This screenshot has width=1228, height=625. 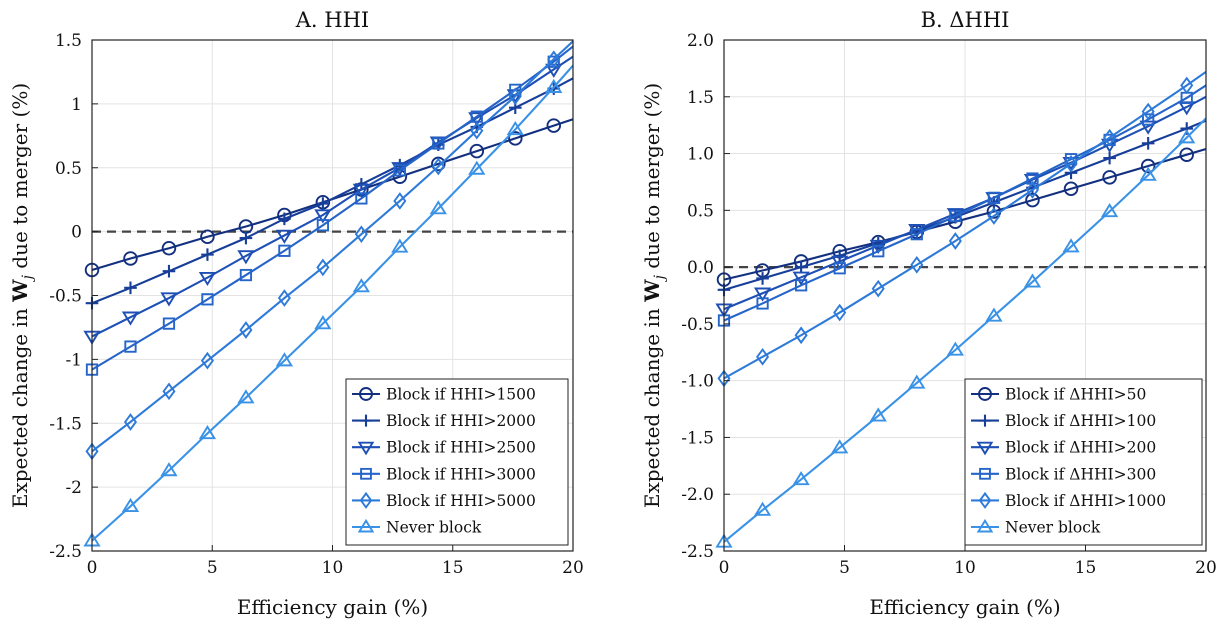 I want to click on x-tick-label: 20, so click(x=1206, y=568).